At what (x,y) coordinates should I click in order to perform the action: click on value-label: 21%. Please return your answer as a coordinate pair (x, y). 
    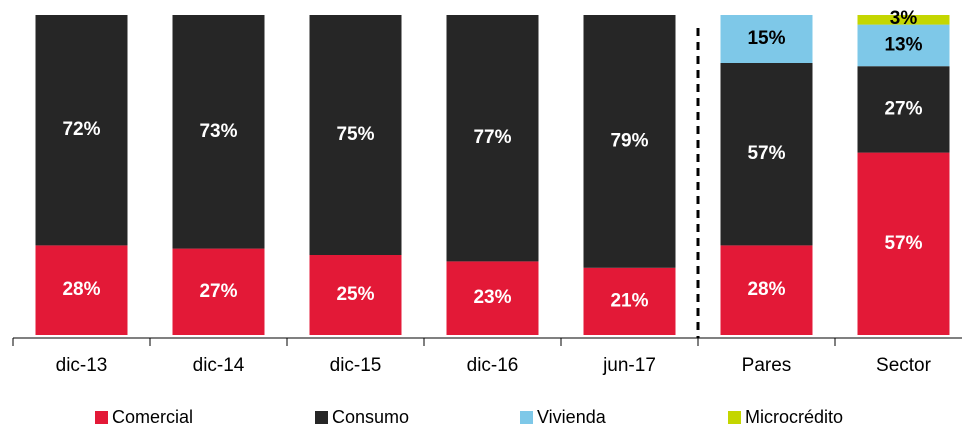
    Looking at the image, I should click on (629, 300).